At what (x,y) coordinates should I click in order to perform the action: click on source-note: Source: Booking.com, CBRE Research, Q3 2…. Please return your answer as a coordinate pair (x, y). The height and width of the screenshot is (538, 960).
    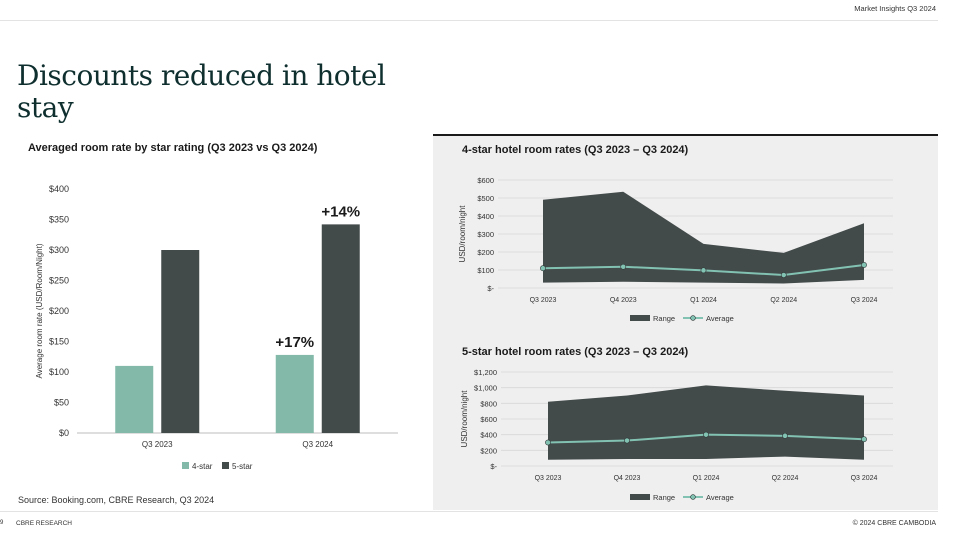
    Looking at the image, I should click on (116, 500).